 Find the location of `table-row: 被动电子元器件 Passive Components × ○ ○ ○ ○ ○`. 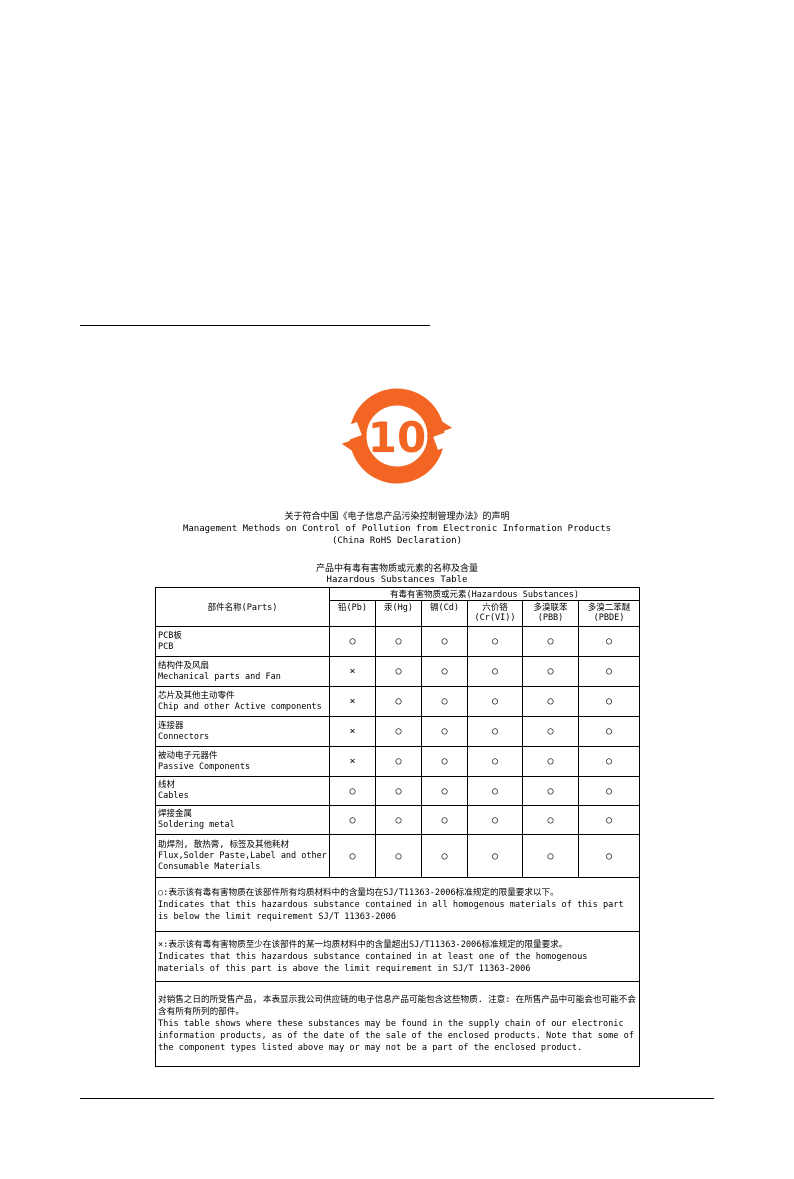

table-row: 被动电子元器件 Passive Components × ○ ○ ○ ○ ○ is located at coordinates (397, 761).